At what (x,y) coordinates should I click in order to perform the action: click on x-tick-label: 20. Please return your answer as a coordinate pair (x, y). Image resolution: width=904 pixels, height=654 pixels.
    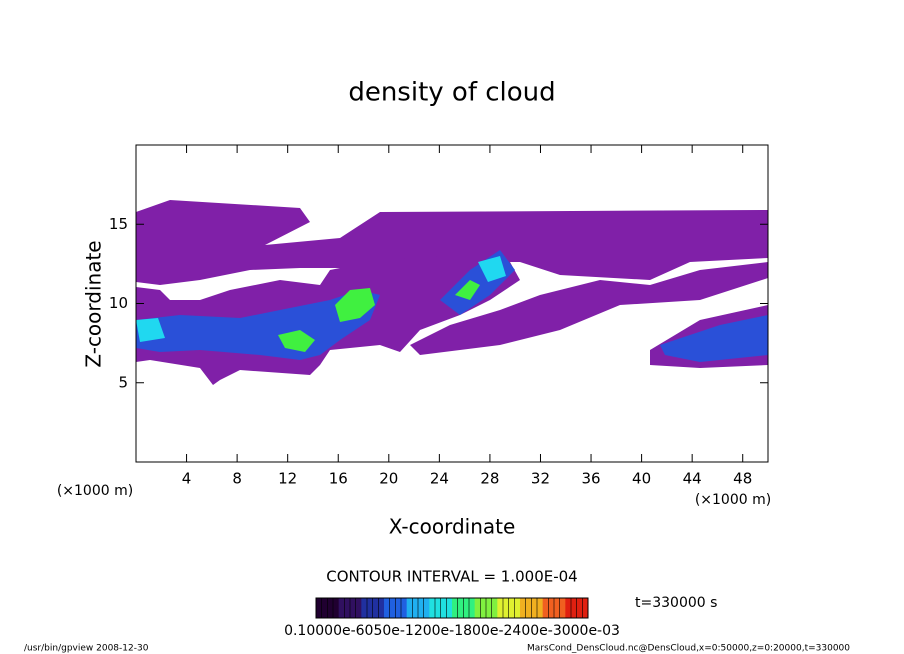
    Looking at the image, I should click on (388, 479).